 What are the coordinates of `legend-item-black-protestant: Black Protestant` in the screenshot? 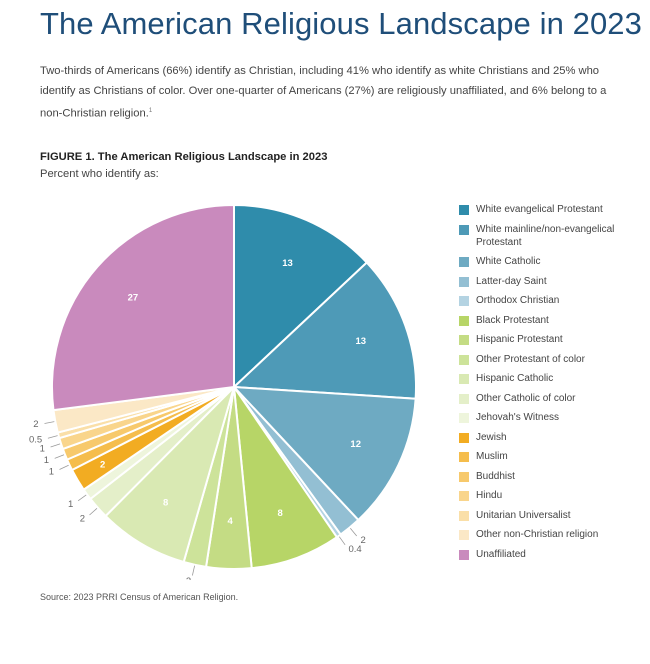 It's located at (551, 320).